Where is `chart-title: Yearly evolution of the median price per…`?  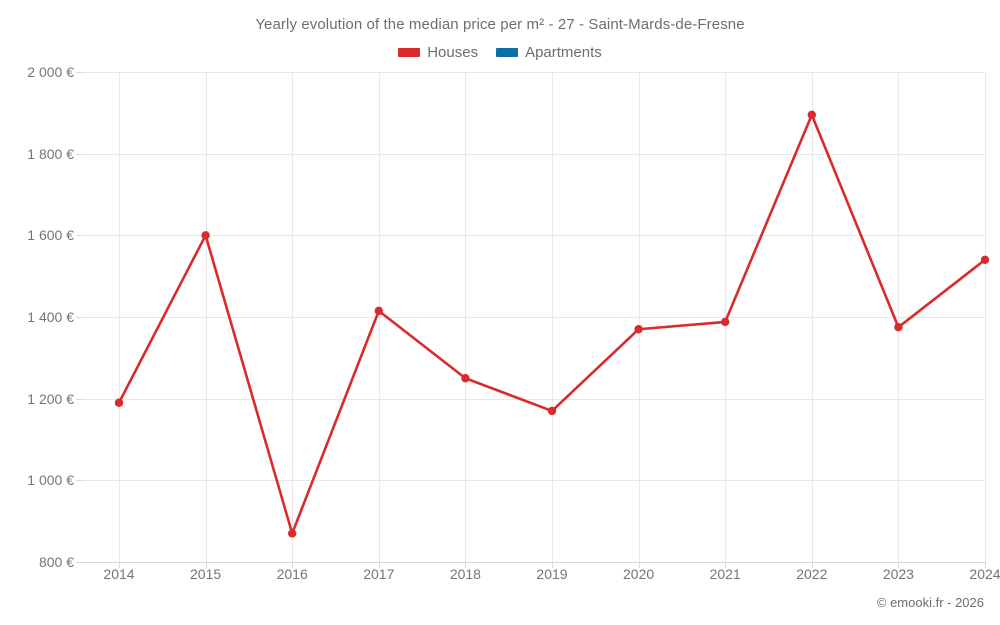 chart-title: Yearly evolution of the median price per… is located at coordinates (500, 24).